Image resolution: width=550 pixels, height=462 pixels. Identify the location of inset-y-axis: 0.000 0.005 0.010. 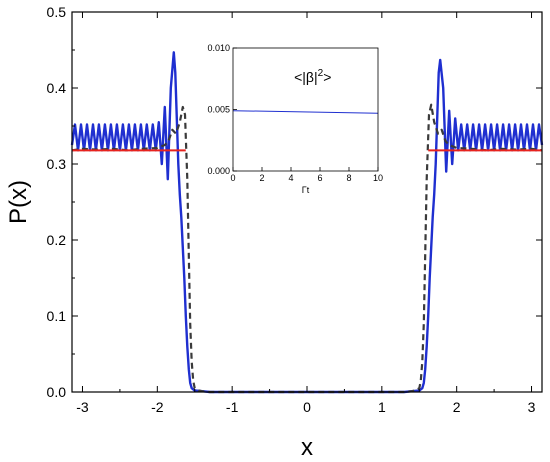
(222, 109).